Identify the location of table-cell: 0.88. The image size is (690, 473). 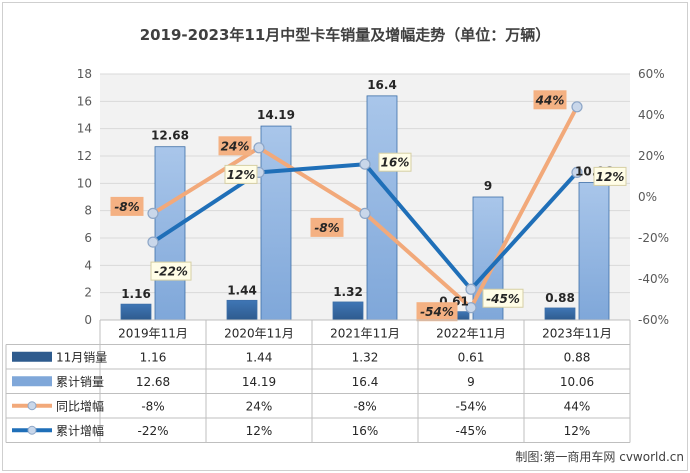
(577, 357).